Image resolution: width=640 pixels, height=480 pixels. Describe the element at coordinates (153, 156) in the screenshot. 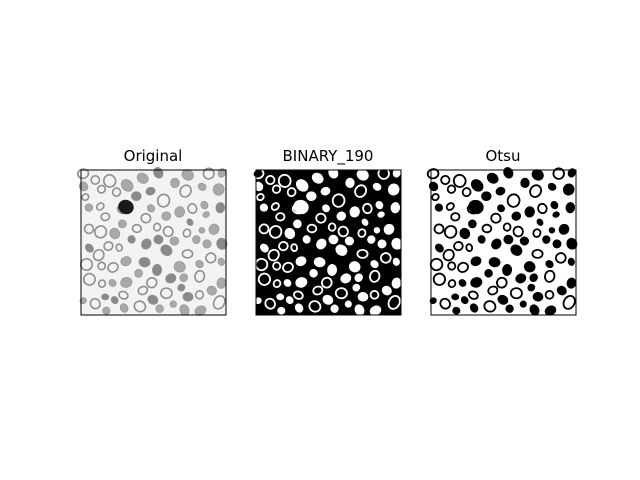

I see `panel-title-original: Original` at that location.